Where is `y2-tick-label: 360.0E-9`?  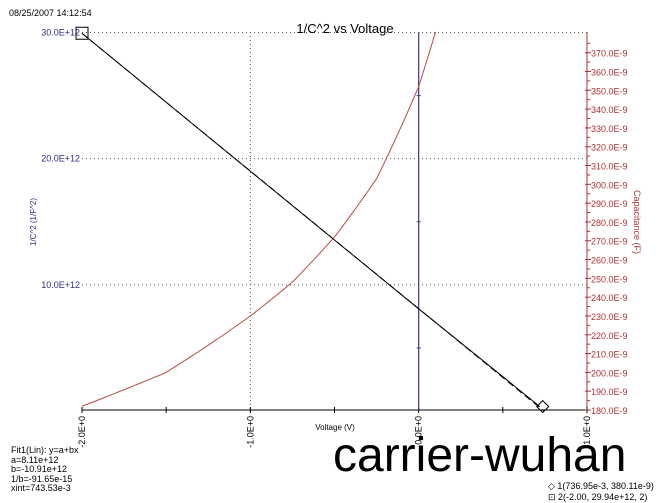
y2-tick-label: 360.0E-9 is located at coordinates (609, 72).